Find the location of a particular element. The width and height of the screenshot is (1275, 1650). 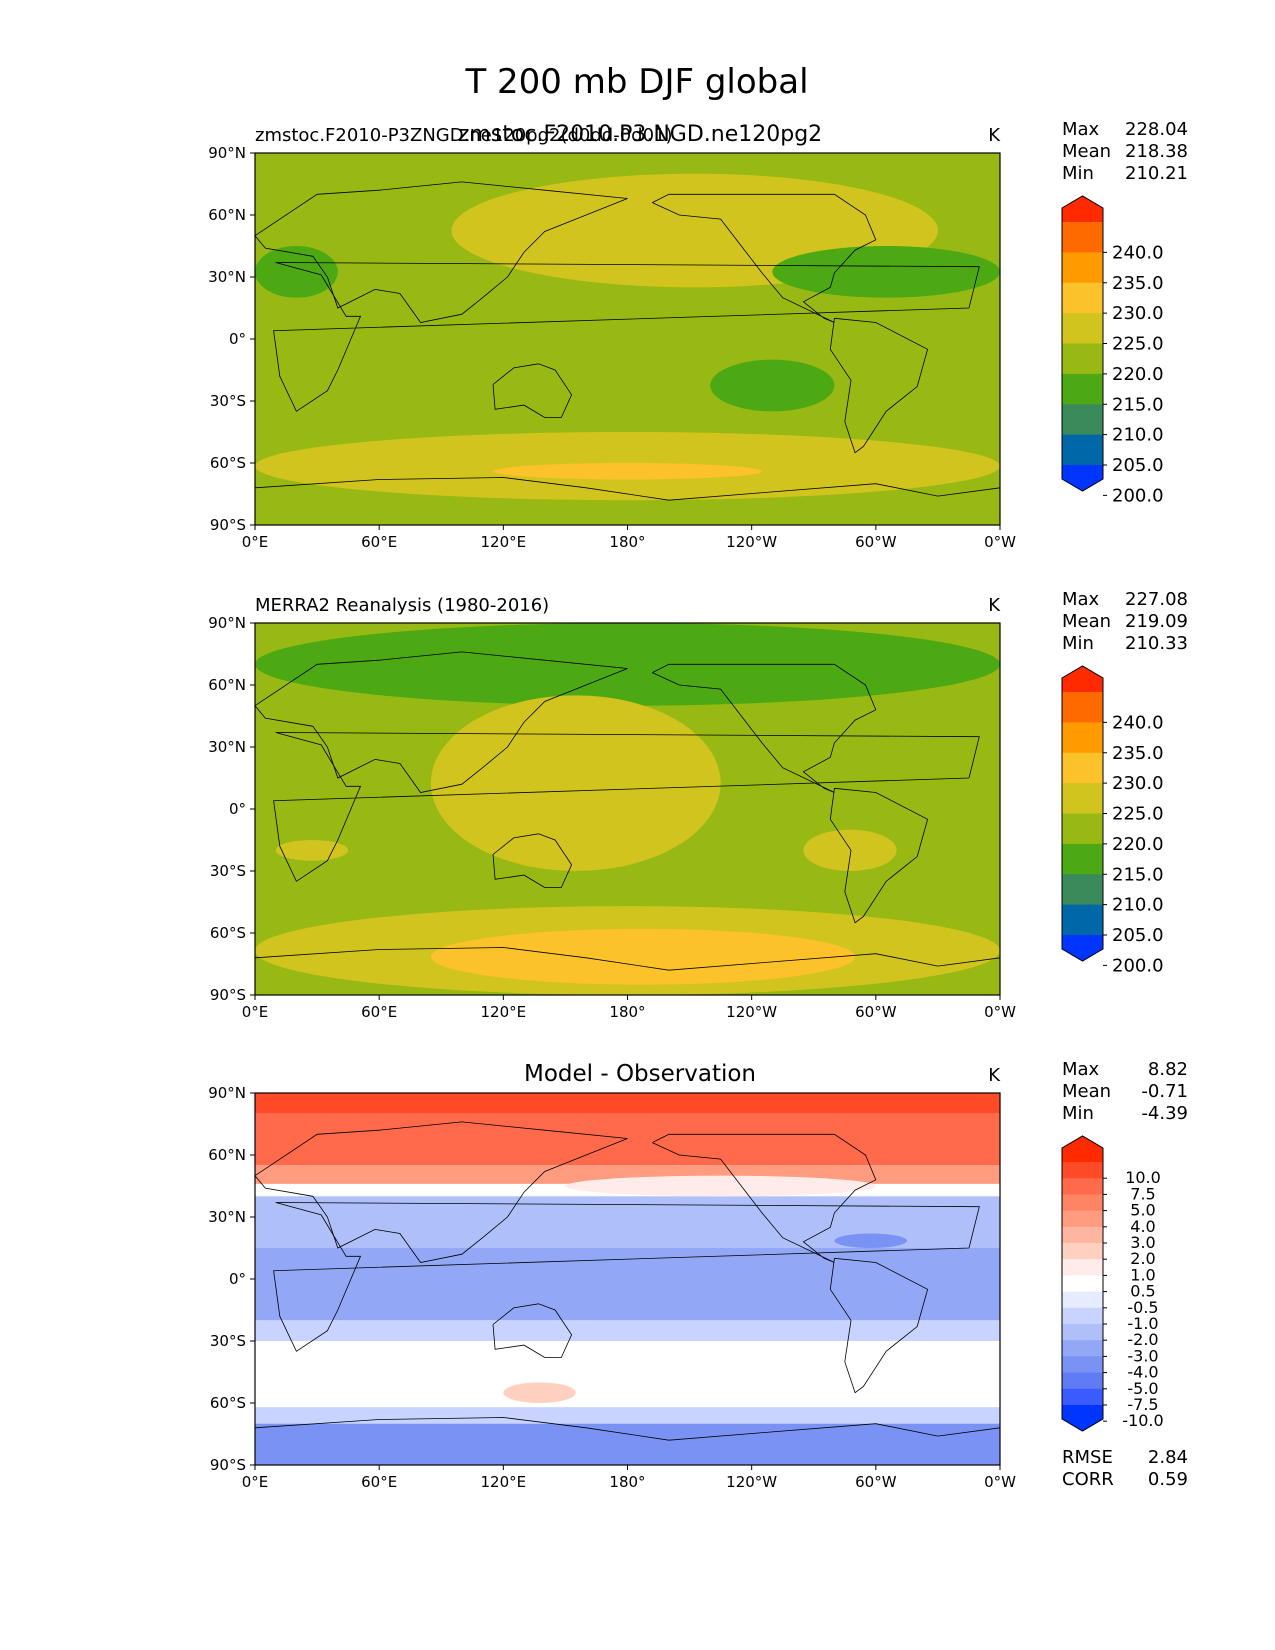

x-tick-label: 120°E is located at coordinates (504, 542).